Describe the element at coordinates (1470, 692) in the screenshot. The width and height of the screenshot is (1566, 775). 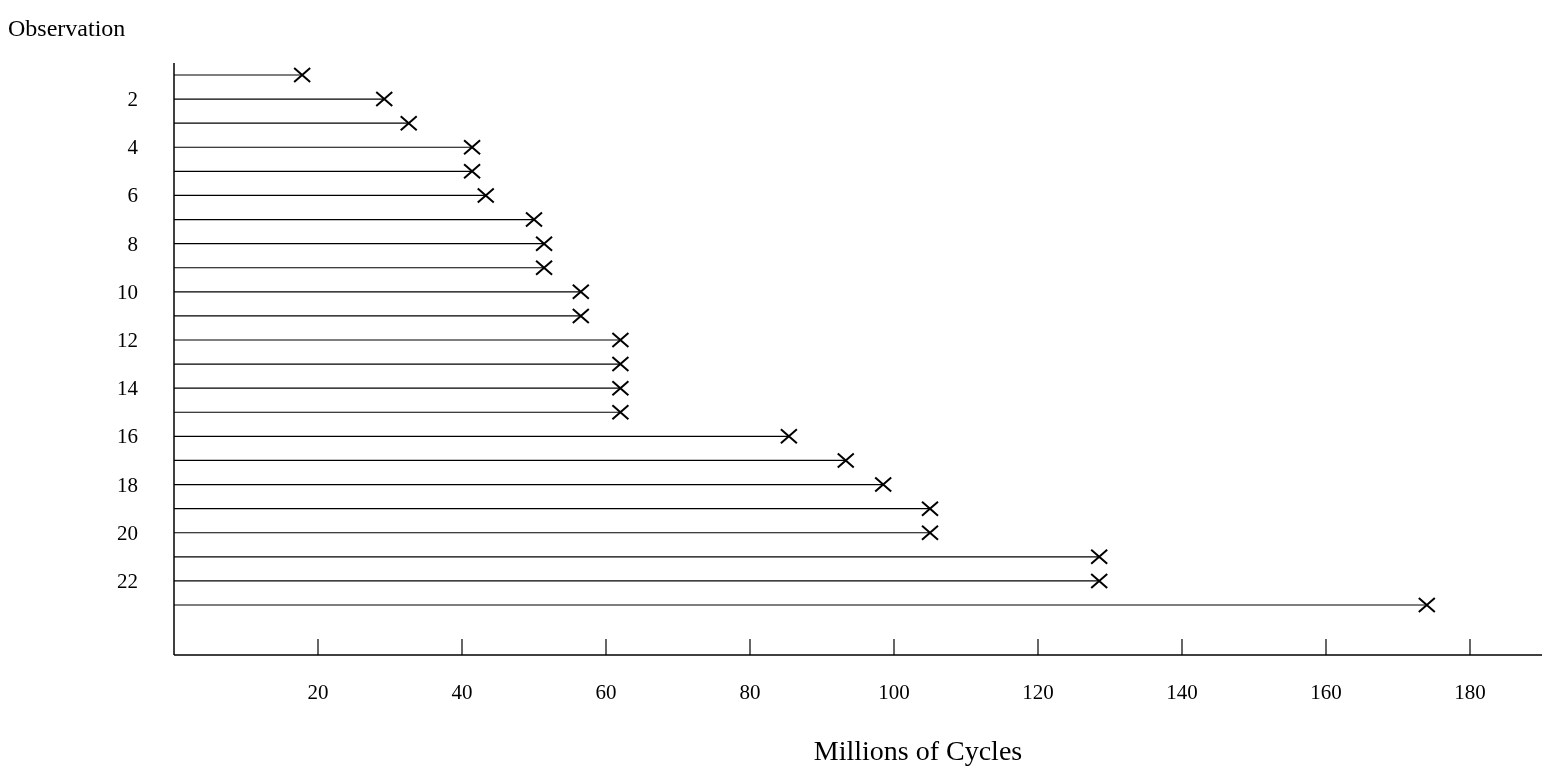
I see `x-tick-label: 180` at that location.